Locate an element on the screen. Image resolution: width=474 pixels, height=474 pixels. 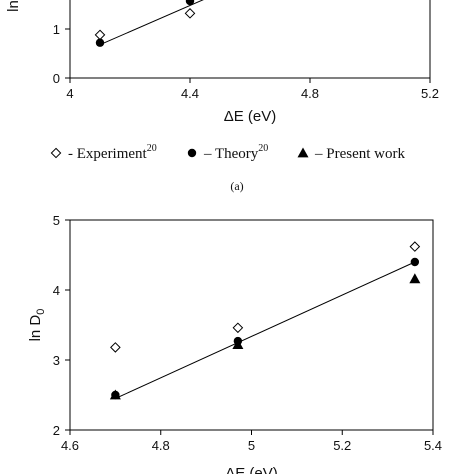
legend: - Experiment20– Theory20– Present work is located at coordinates (227, 152).